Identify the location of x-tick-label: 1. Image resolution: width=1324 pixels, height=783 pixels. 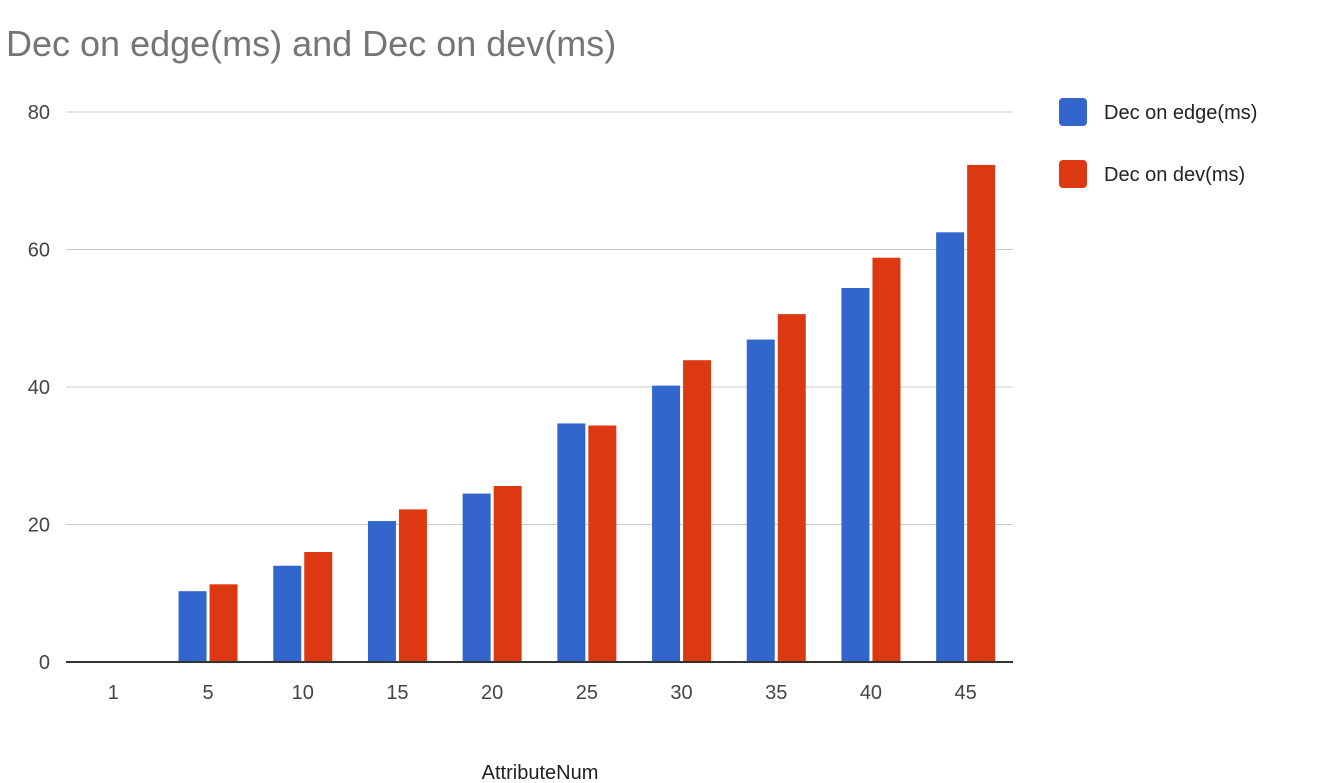
(113, 693).